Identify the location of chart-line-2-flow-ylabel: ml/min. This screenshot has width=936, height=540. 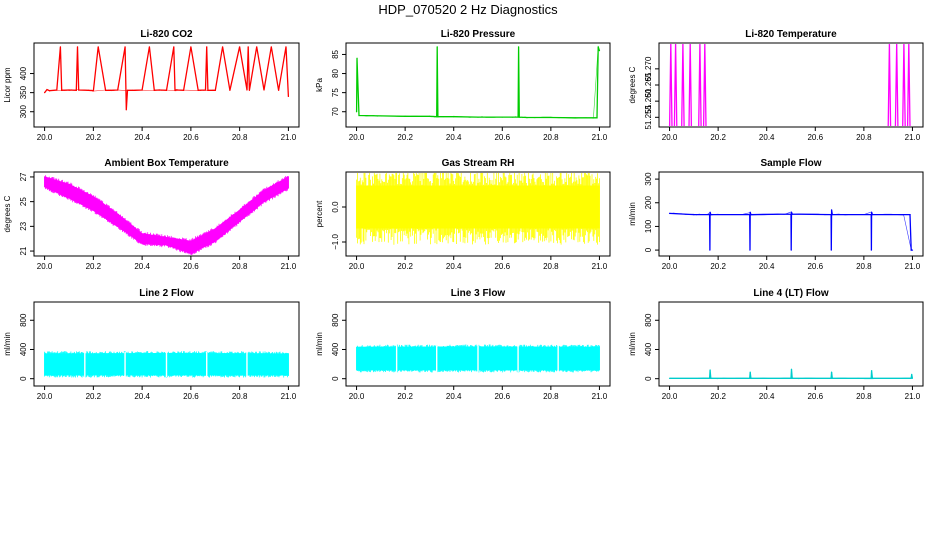
(7, 344).